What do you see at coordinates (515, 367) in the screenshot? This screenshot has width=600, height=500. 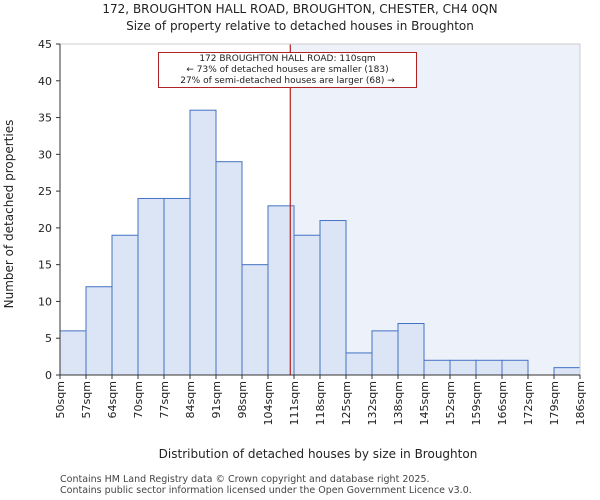 I see `bar-166sqm` at bounding box center [515, 367].